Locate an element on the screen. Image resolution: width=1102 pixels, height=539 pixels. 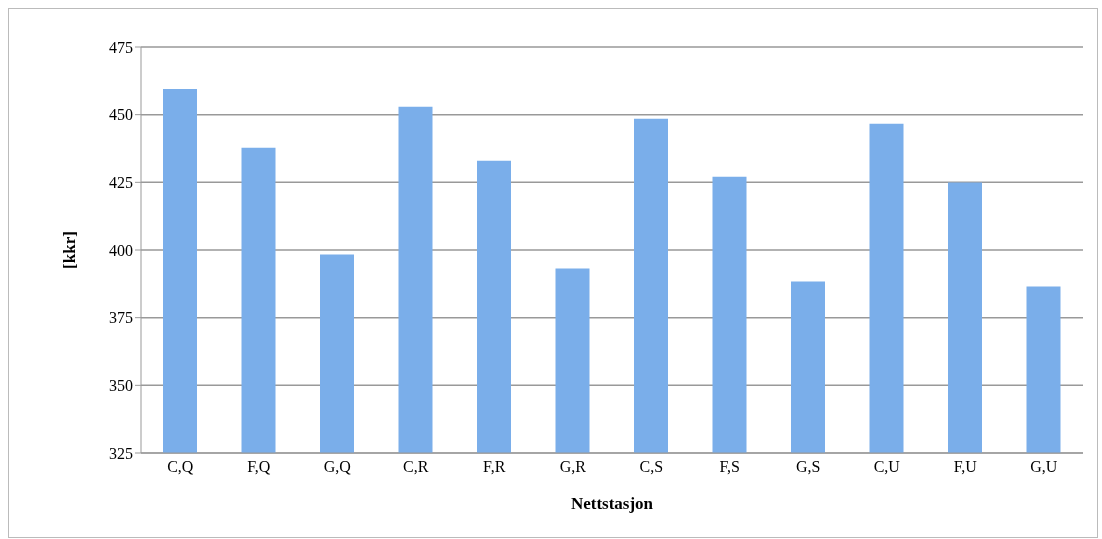
x-tick-label: C,R is located at coordinates (416, 467).